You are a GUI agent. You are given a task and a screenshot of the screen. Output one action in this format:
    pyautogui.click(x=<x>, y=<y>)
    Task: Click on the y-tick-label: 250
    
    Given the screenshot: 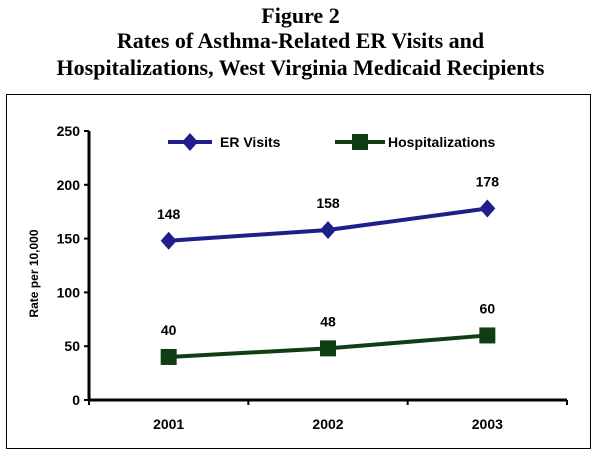 What is the action you would take?
    pyautogui.click(x=69, y=131)
    